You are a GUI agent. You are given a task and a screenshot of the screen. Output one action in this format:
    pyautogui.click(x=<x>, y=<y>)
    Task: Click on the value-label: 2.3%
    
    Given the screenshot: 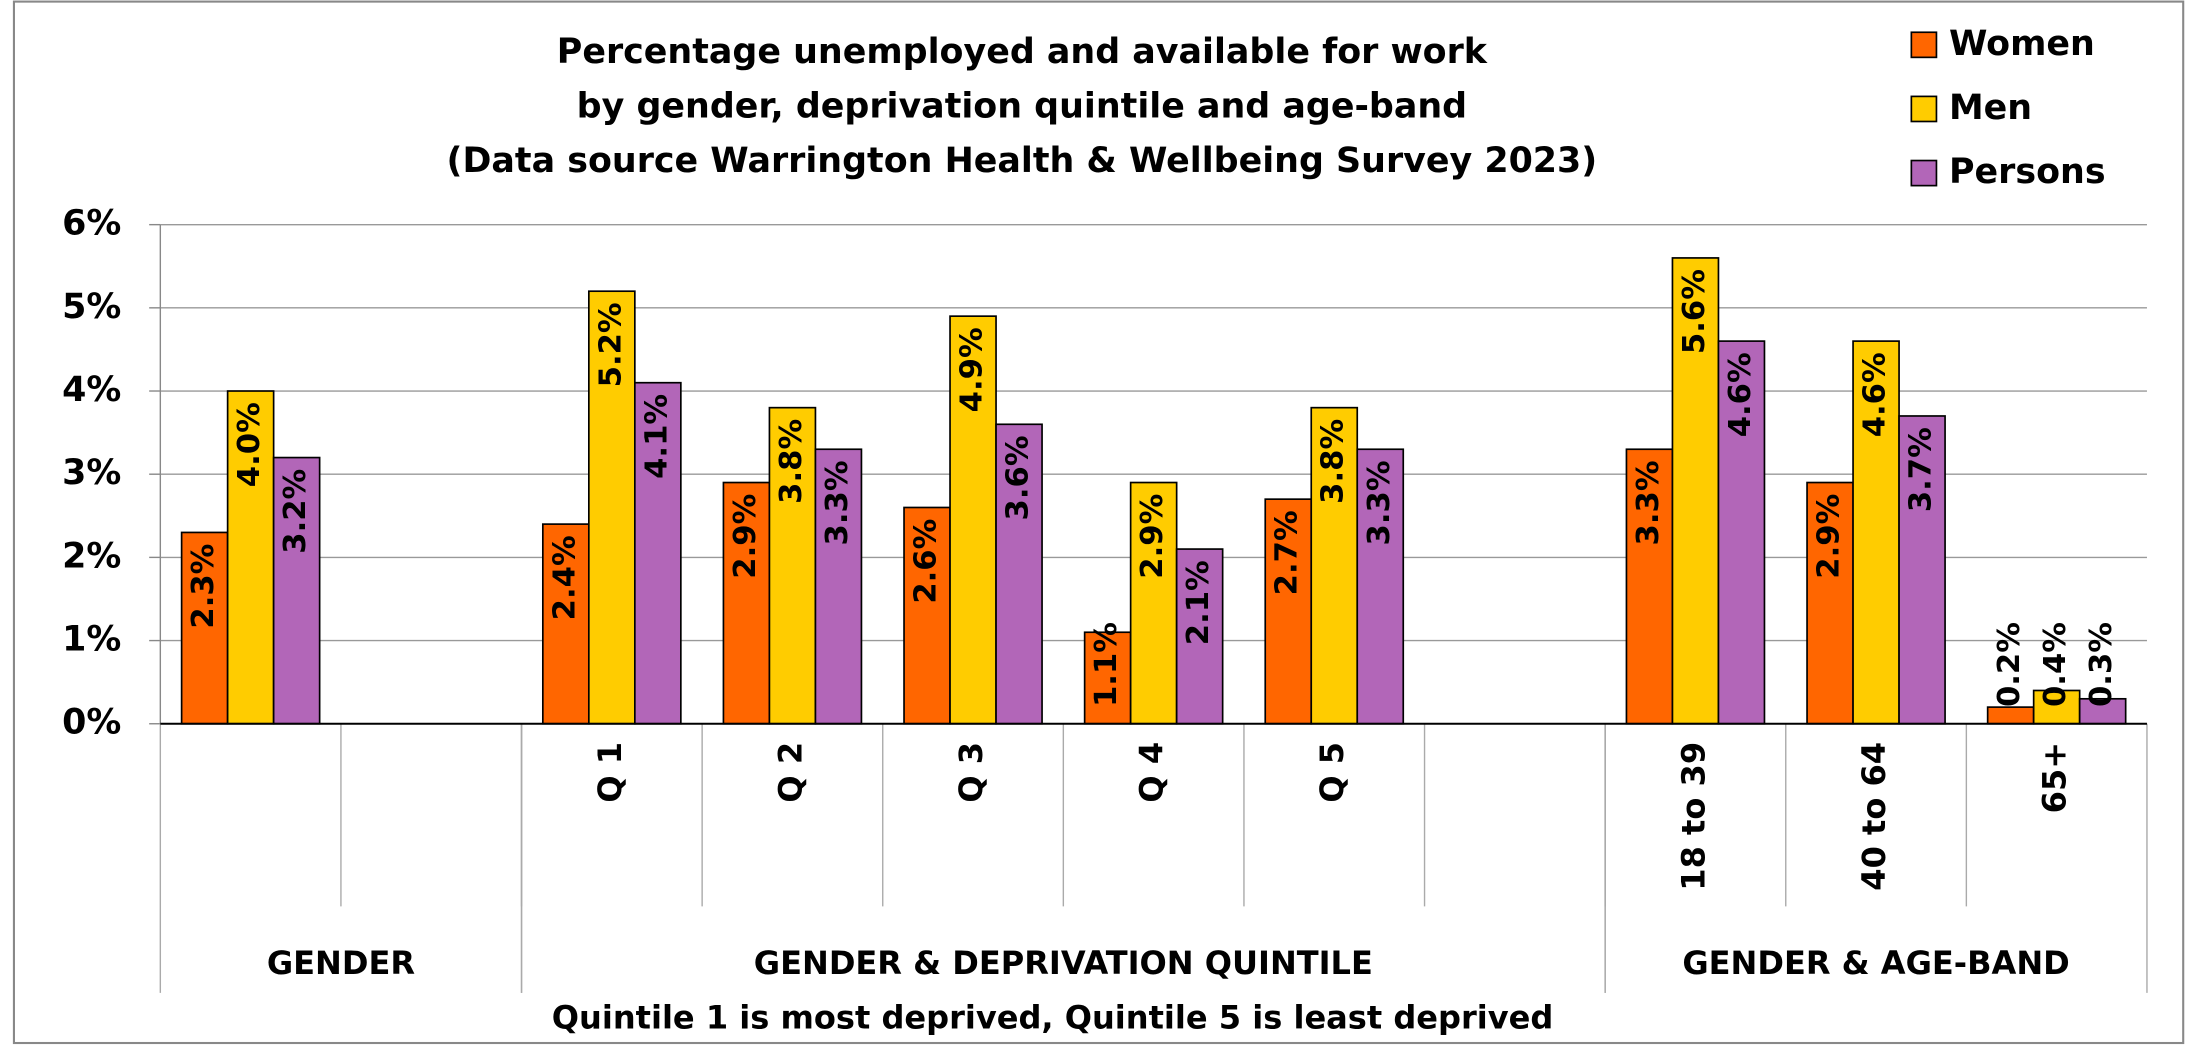 What is the action you would take?
    pyautogui.click(x=203, y=586)
    